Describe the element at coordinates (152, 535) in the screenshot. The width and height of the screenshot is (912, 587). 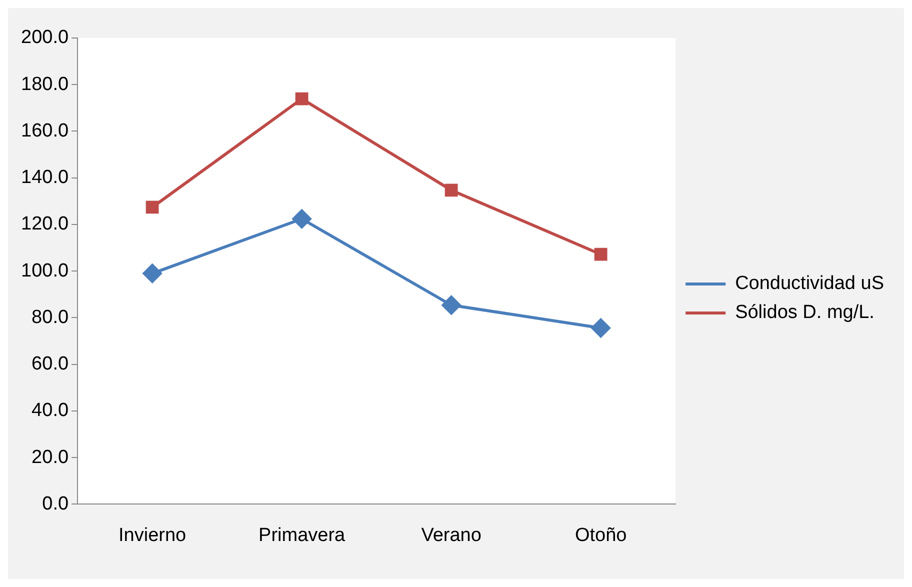
I see `x-tick-label: Invierno` at that location.